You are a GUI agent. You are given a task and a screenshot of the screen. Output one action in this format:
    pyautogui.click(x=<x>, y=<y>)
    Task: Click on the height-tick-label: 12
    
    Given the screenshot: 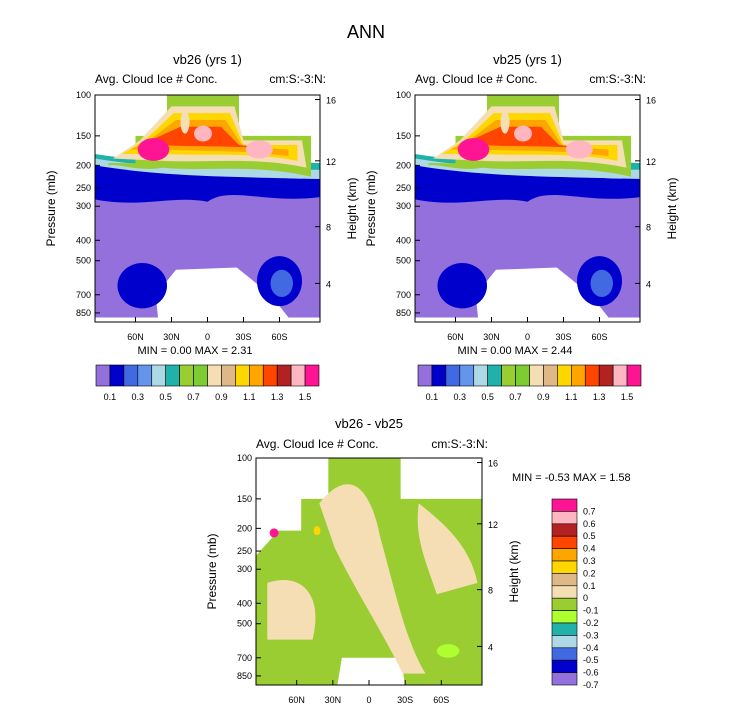 What is the action you would take?
    pyautogui.click(x=331, y=162)
    